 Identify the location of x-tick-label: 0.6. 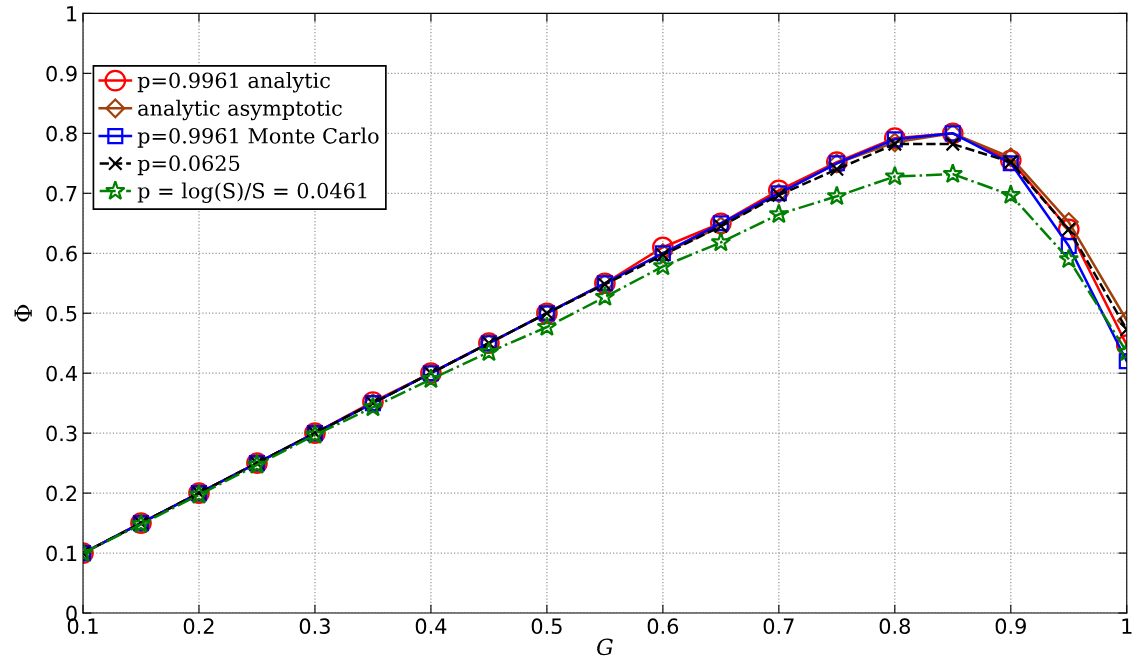
(663, 626).